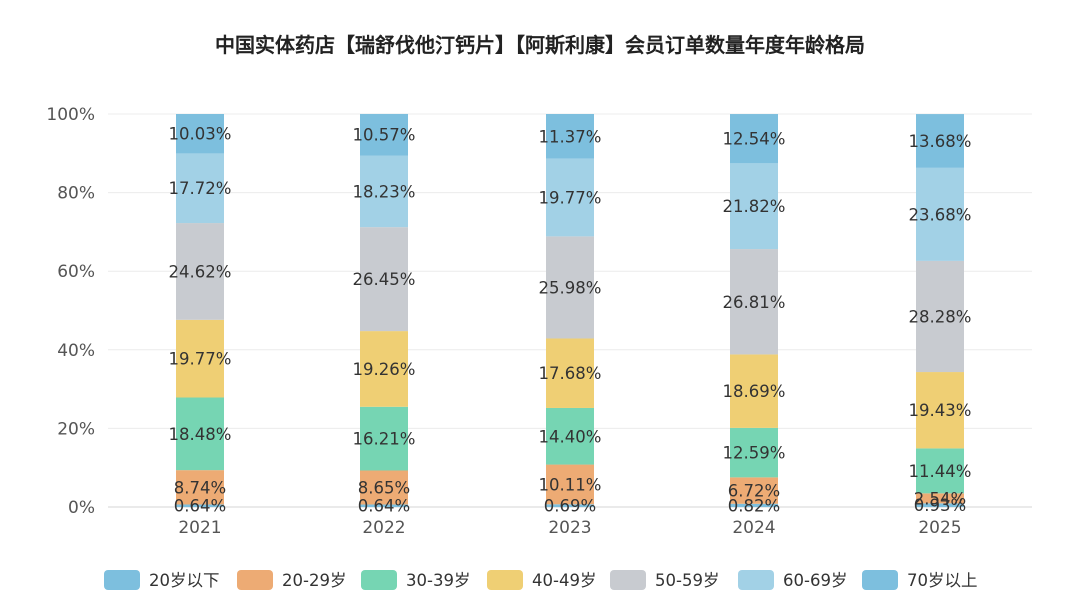 This screenshot has height=596, width=1080. What do you see at coordinates (815, 580) in the screenshot?
I see `legend-label: 60-69岁` at bounding box center [815, 580].